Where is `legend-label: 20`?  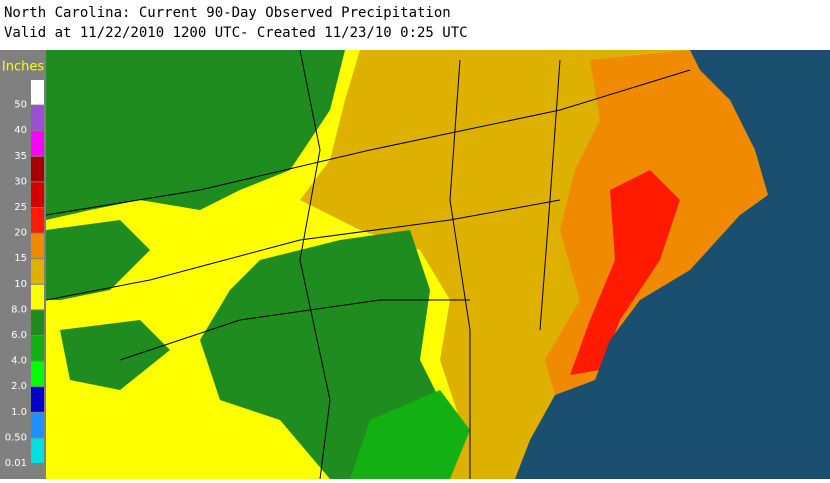 legend-label: 20 is located at coordinates (20, 233).